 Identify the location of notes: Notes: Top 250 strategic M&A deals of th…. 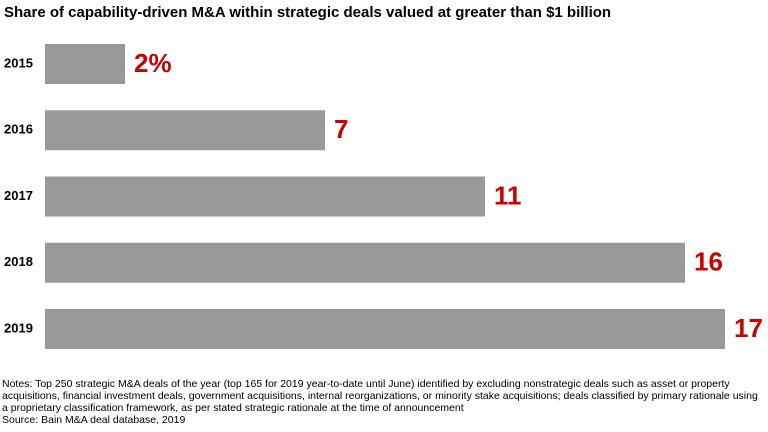
(380, 396).